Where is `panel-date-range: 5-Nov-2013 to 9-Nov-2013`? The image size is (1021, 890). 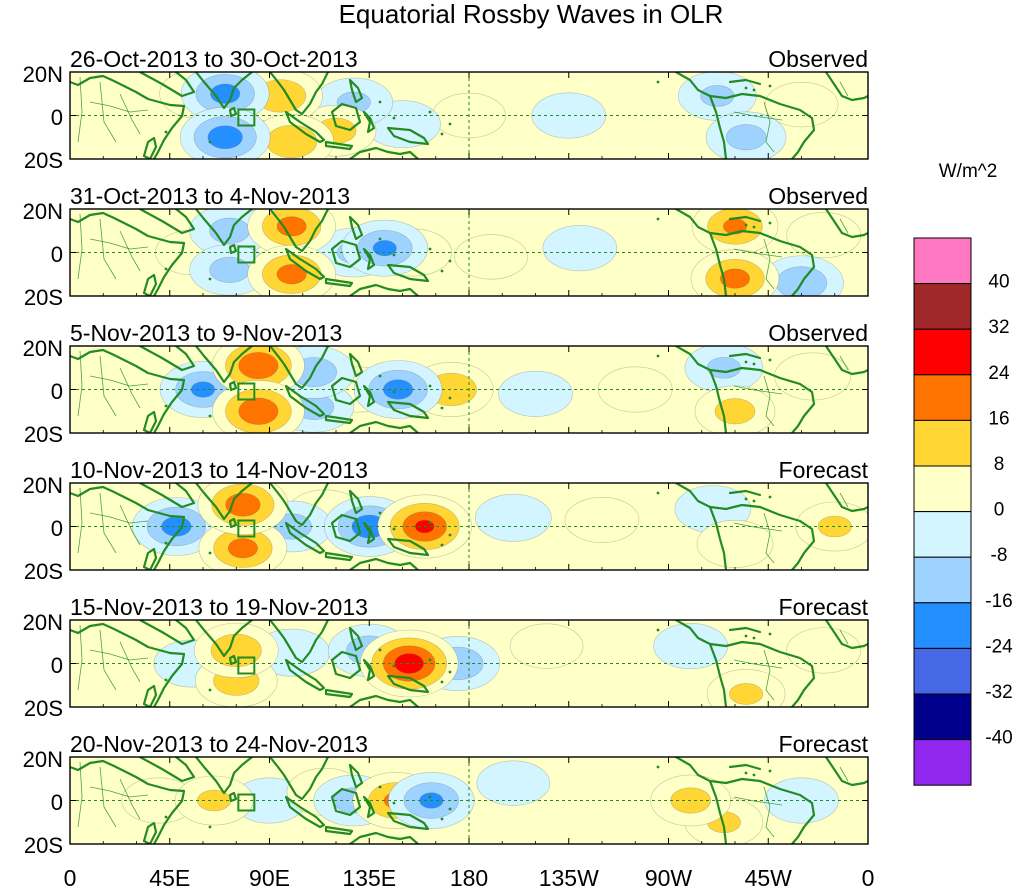
panel-date-range: 5-Nov-2013 to 9-Nov-2013 is located at coordinates (206, 333).